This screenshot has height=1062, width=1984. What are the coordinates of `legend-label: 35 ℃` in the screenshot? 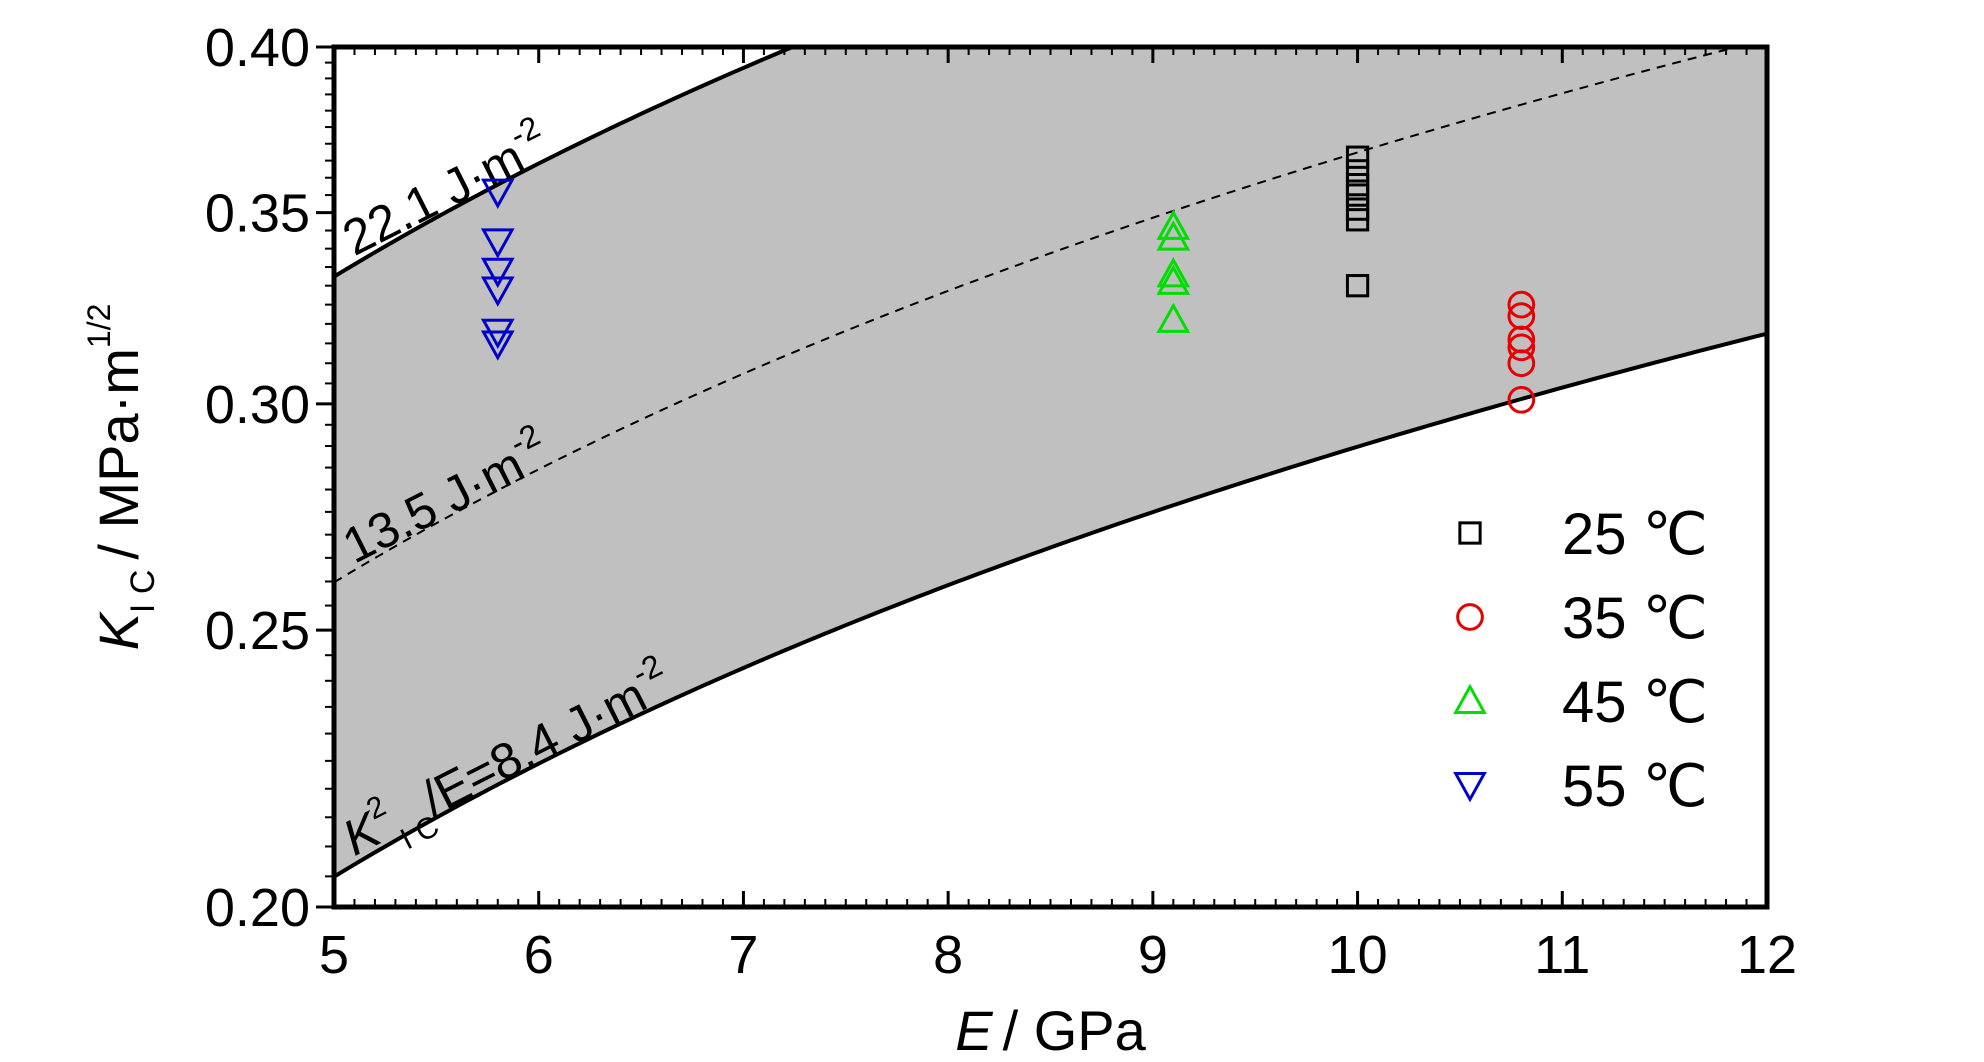 It's located at (1635, 618).